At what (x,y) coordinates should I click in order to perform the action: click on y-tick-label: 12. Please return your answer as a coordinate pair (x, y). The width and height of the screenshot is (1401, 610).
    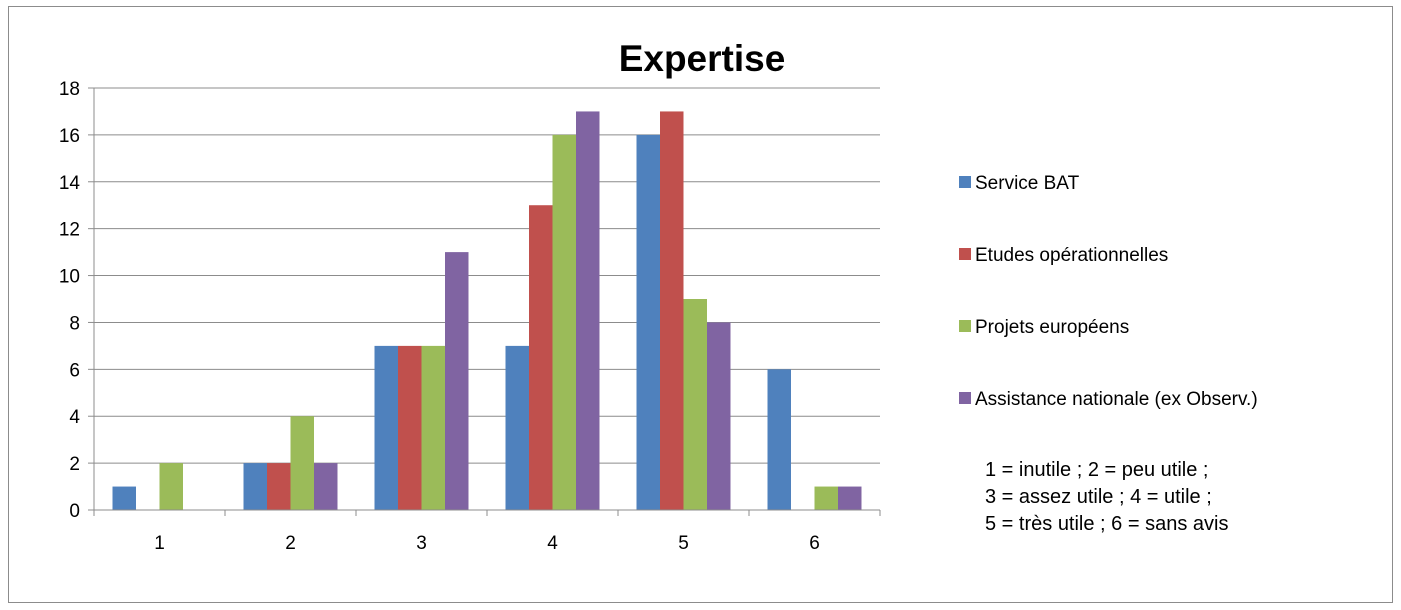
    Looking at the image, I should click on (69, 230).